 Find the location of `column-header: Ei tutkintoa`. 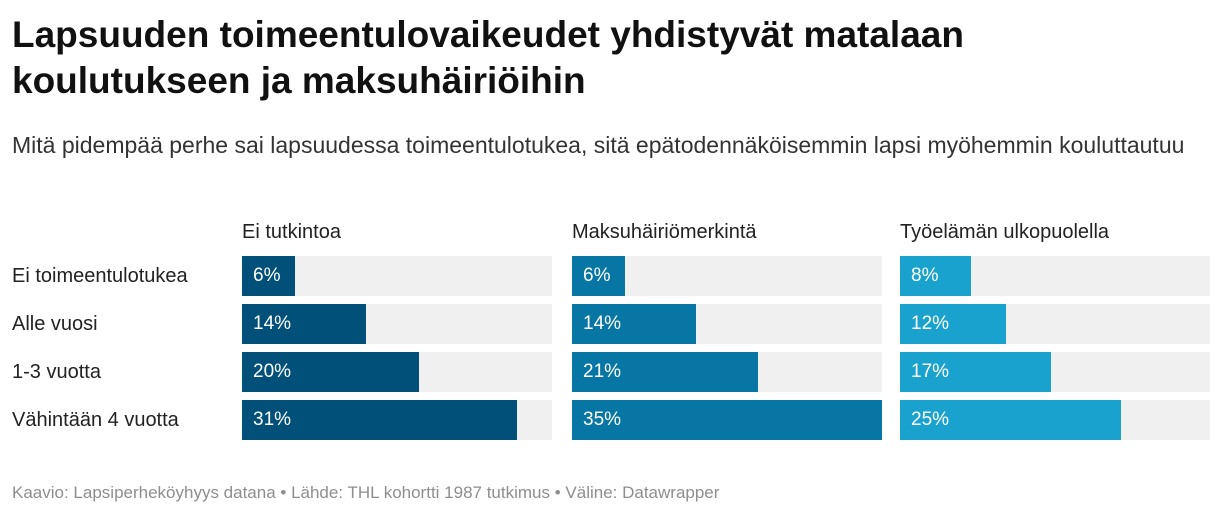

column-header: Ei tutkintoa is located at coordinates (291, 232).